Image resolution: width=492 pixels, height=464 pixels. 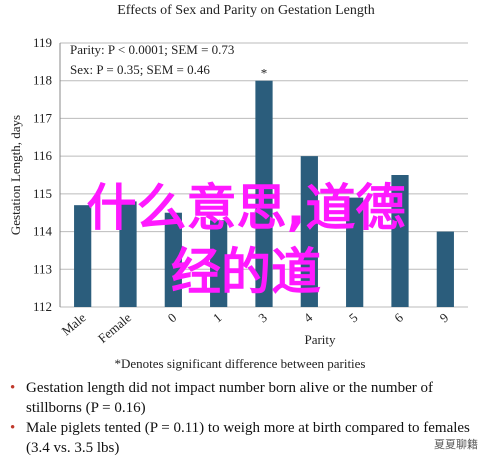 What do you see at coordinates (152, 49) in the screenshot?
I see `annotation: Parity: P < 0.0001; SEM = 0.73` at bounding box center [152, 49].